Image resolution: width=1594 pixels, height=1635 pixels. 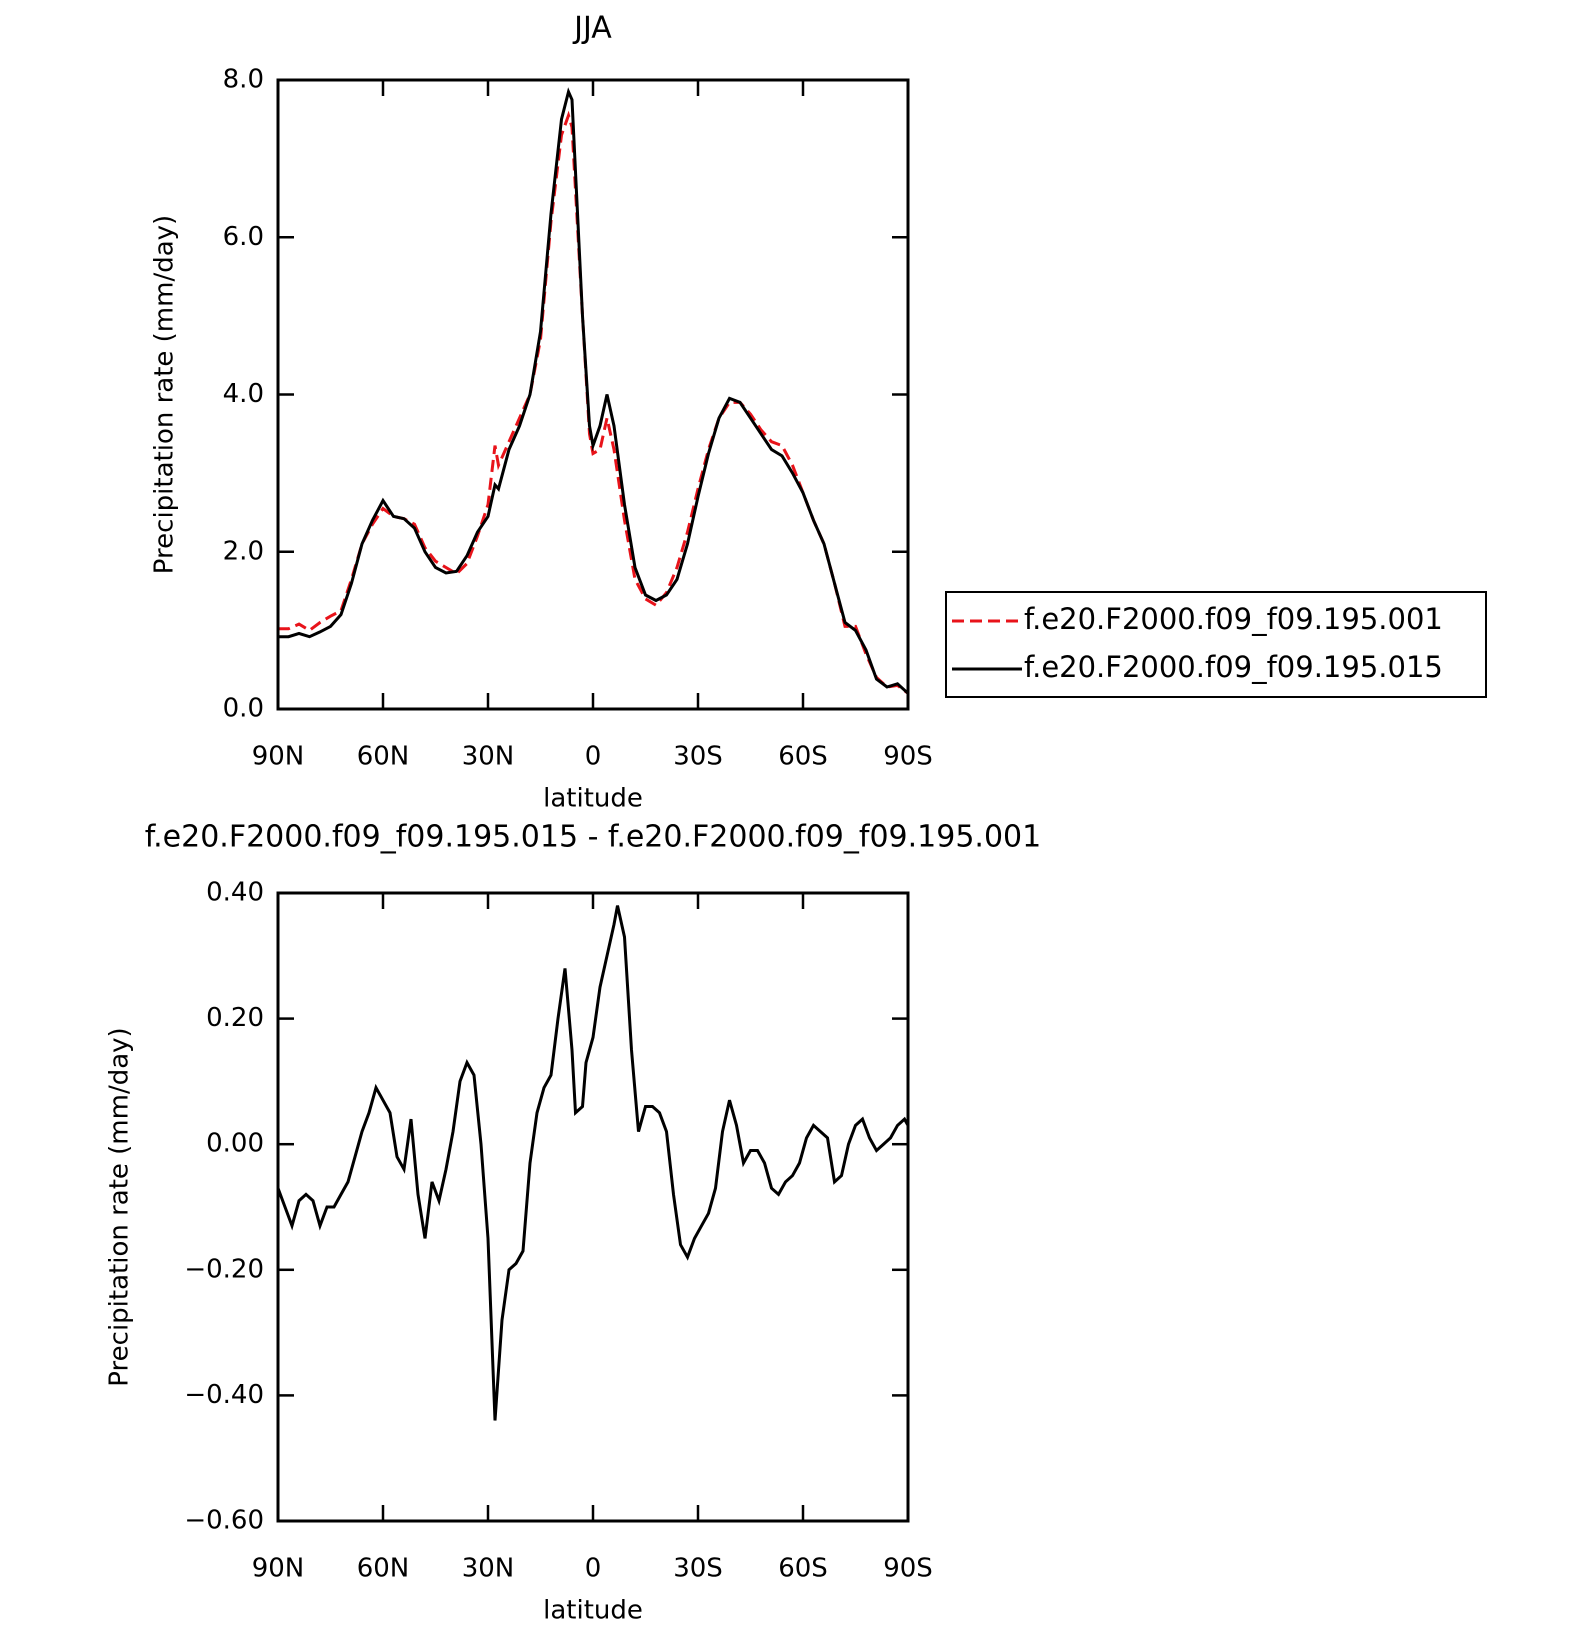 What do you see at coordinates (243, 709) in the screenshot?
I see `y-tick-label: 0.0` at bounding box center [243, 709].